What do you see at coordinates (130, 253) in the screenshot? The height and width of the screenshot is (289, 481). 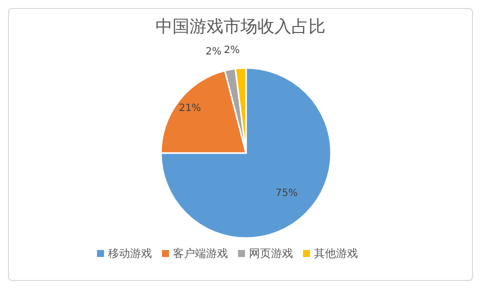 I see `legend-label: 移动游戏` at bounding box center [130, 253].